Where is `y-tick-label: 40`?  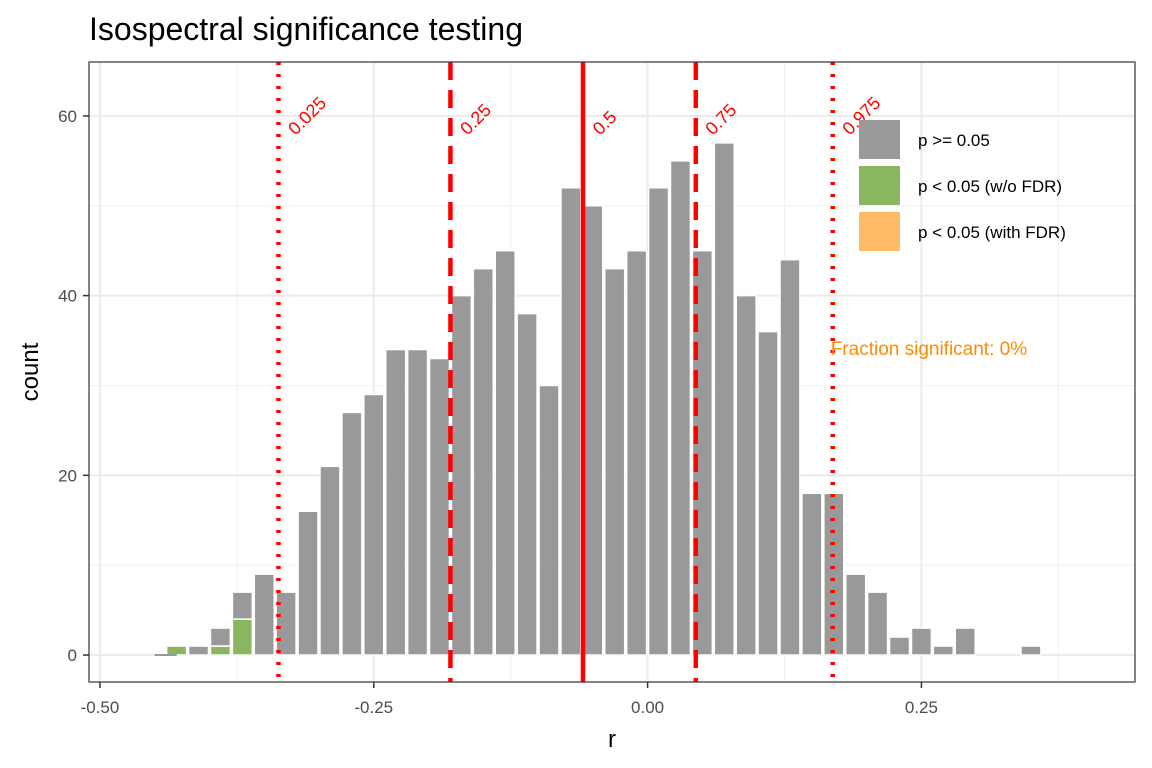
y-tick-label: 40 is located at coordinates (67, 296).